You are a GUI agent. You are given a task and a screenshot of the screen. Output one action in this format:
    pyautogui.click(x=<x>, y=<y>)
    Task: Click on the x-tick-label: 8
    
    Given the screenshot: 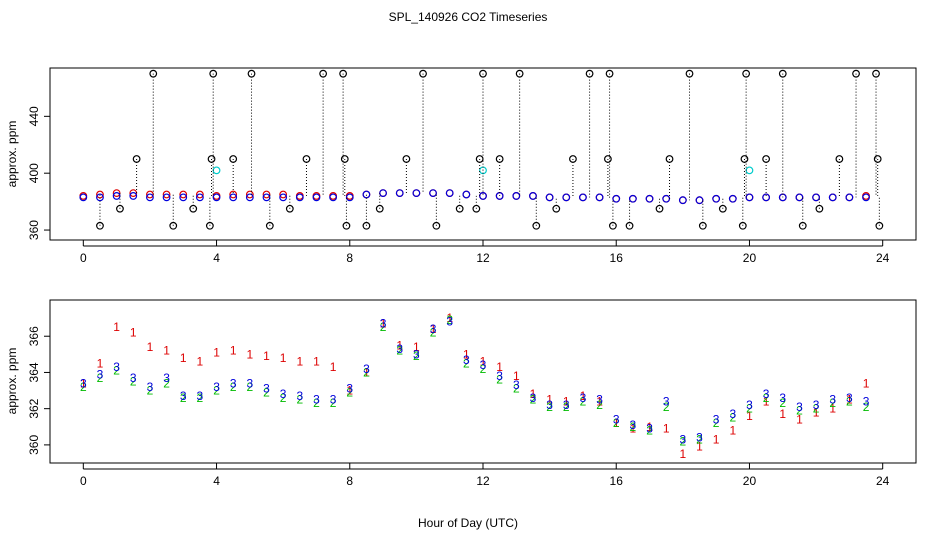 What is the action you would take?
    pyautogui.click(x=349, y=481)
    